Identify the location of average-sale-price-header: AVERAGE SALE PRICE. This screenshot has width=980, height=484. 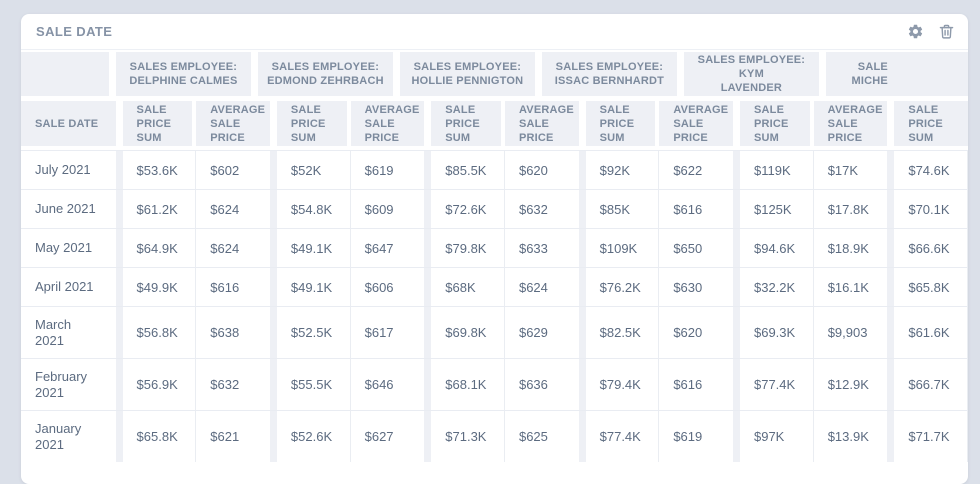
(696, 123).